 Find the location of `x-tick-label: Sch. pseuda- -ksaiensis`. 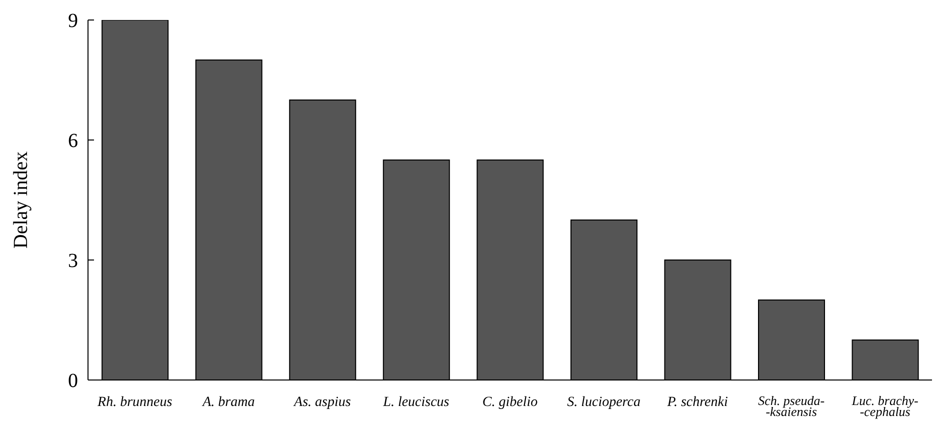

x-tick-label: Sch. pseuda- -ksaiensis is located at coordinates (791, 406).